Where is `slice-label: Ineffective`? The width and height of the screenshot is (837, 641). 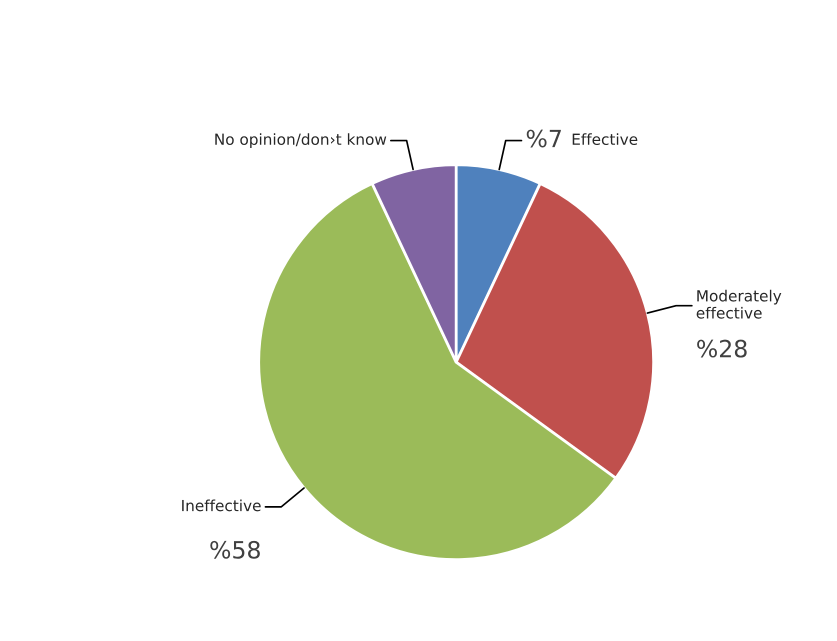 slice-label: Ineffective is located at coordinates (221, 505).